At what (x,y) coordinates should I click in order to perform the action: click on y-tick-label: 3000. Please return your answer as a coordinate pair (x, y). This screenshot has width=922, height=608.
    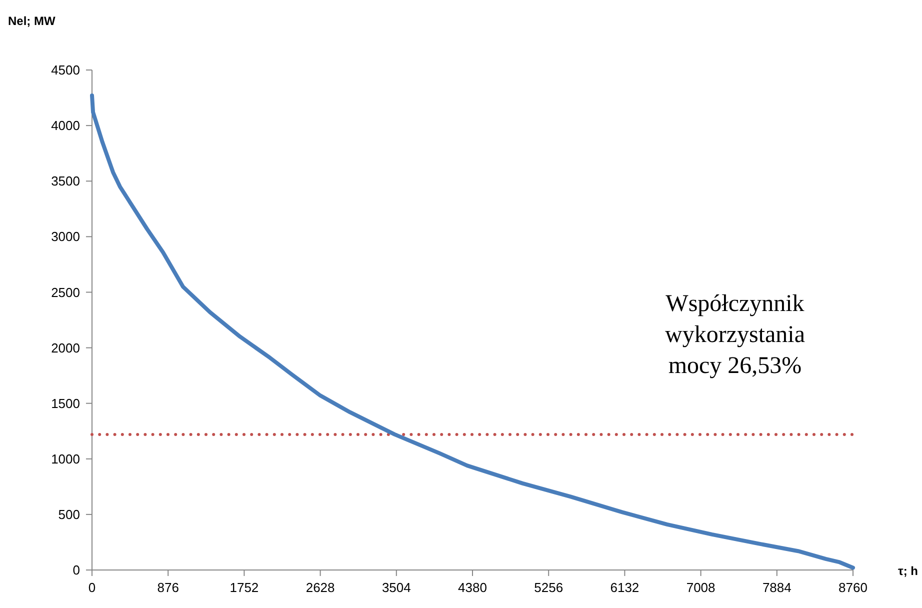
    Looking at the image, I should click on (65, 236).